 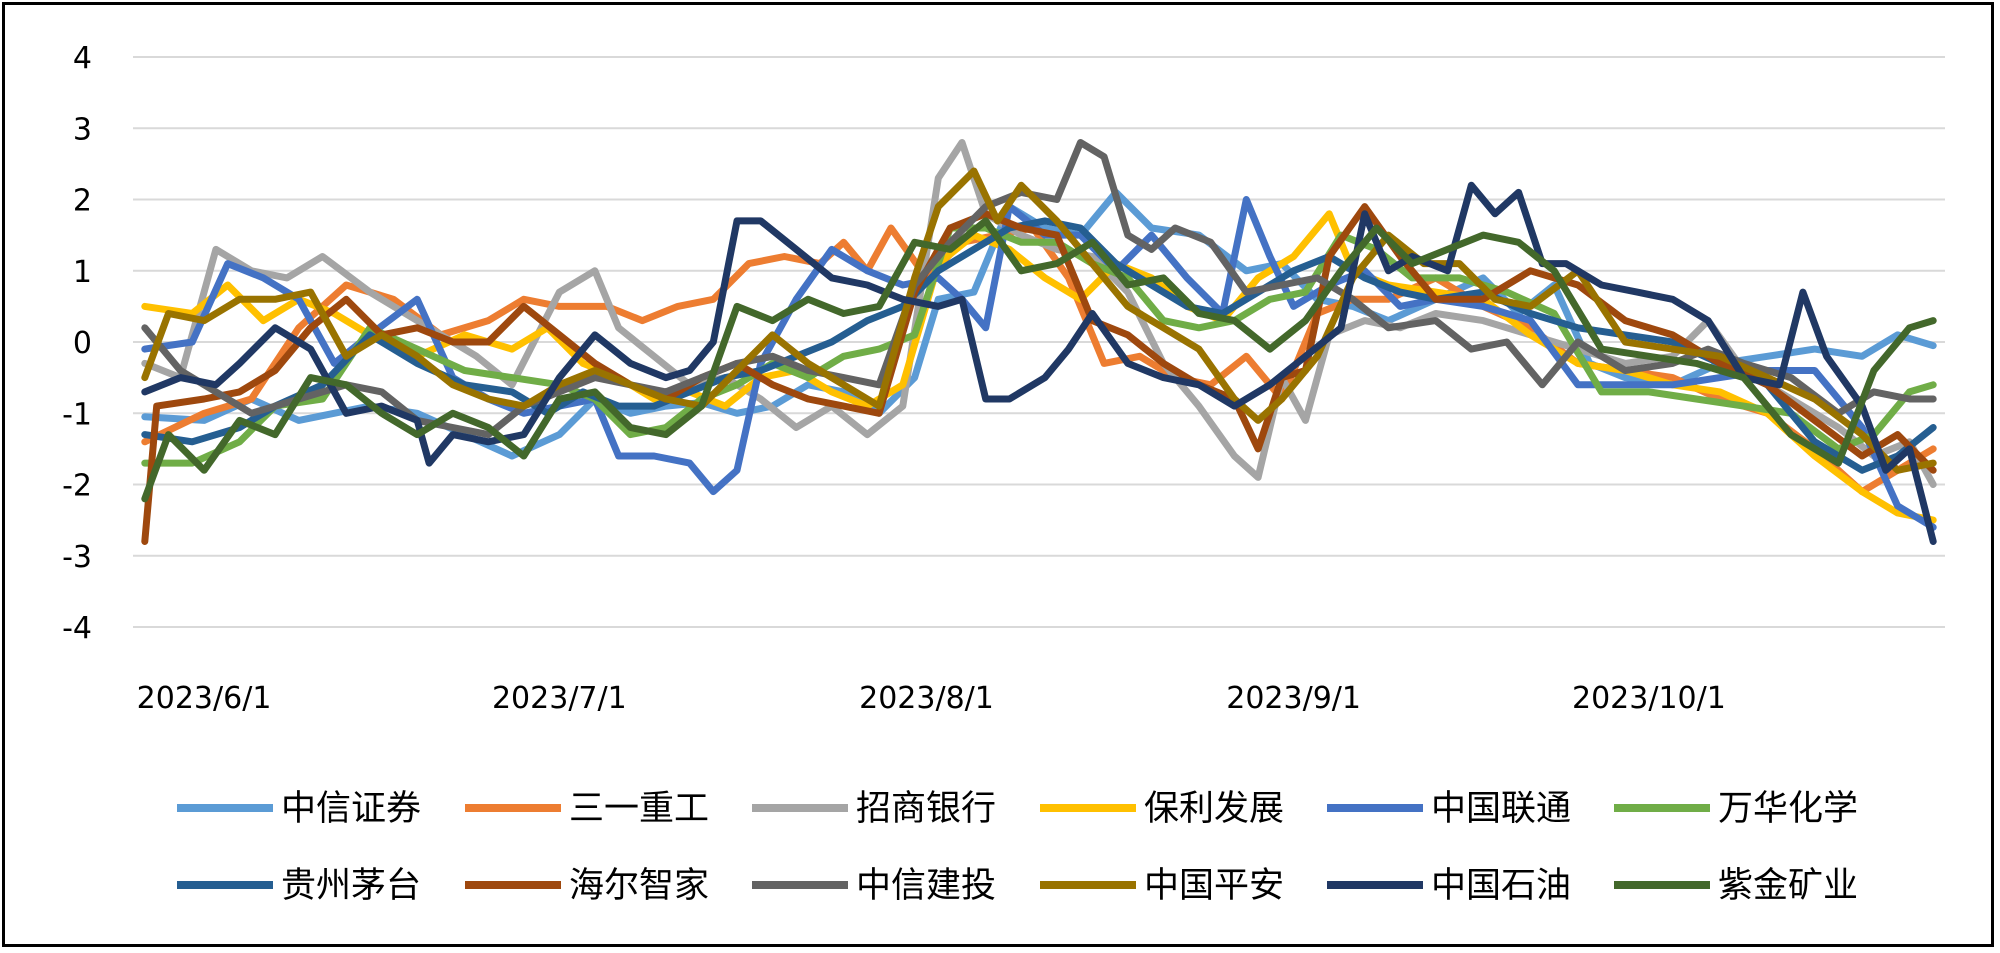 What do you see at coordinates (82, 343) in the screenshot?
I see `y-tick-label: 0` at bounding box center [82, 343].